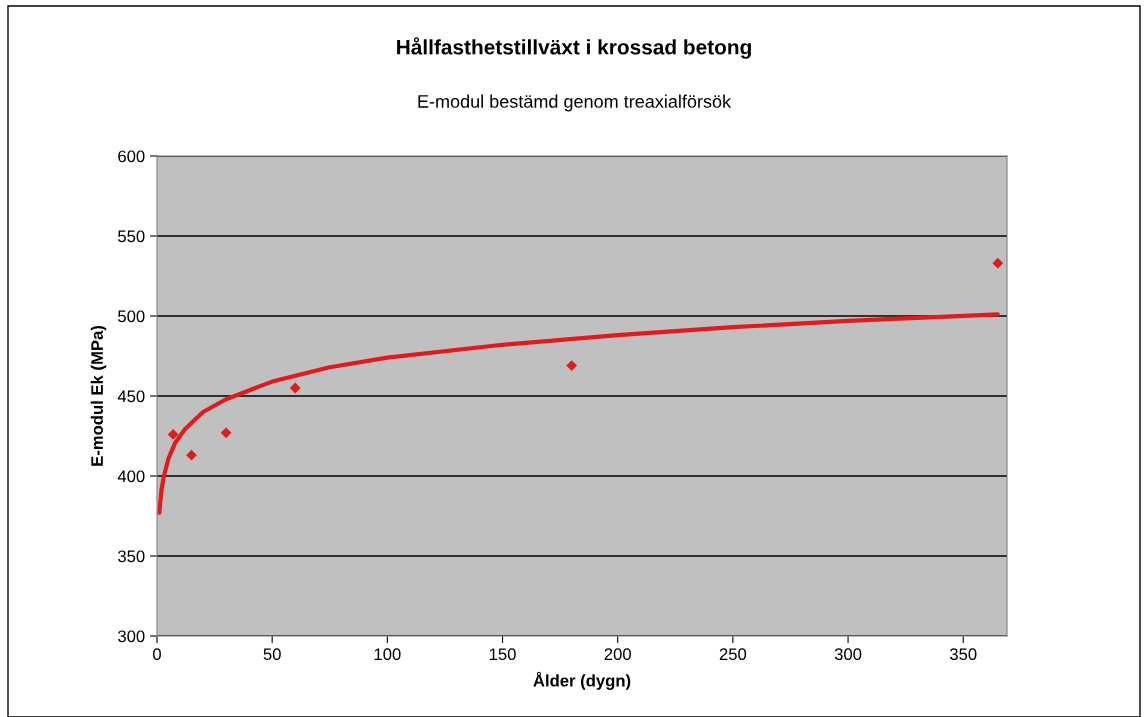 This screenshot has width=1148, height=717. Describe the element at coordinates (131, 156) in the screenshot. I see `y-tick-label: 600` at that location.